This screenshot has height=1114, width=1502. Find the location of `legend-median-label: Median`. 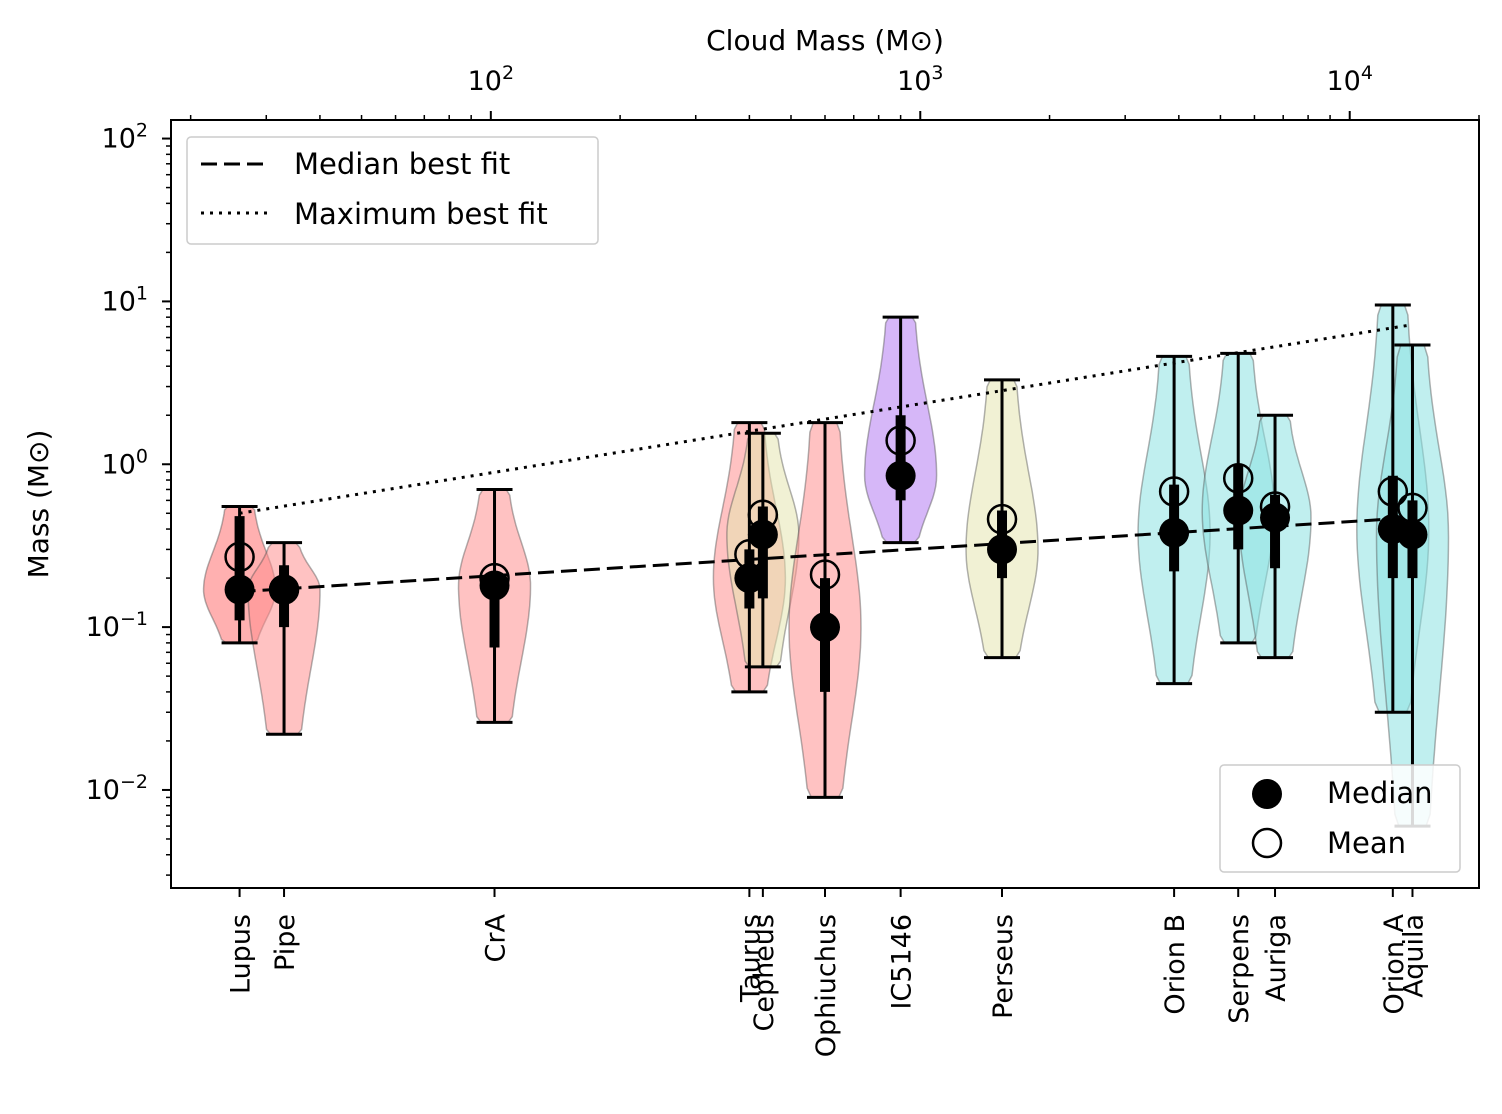

legend-median-label: Median is located at coordinates (1379, 793).